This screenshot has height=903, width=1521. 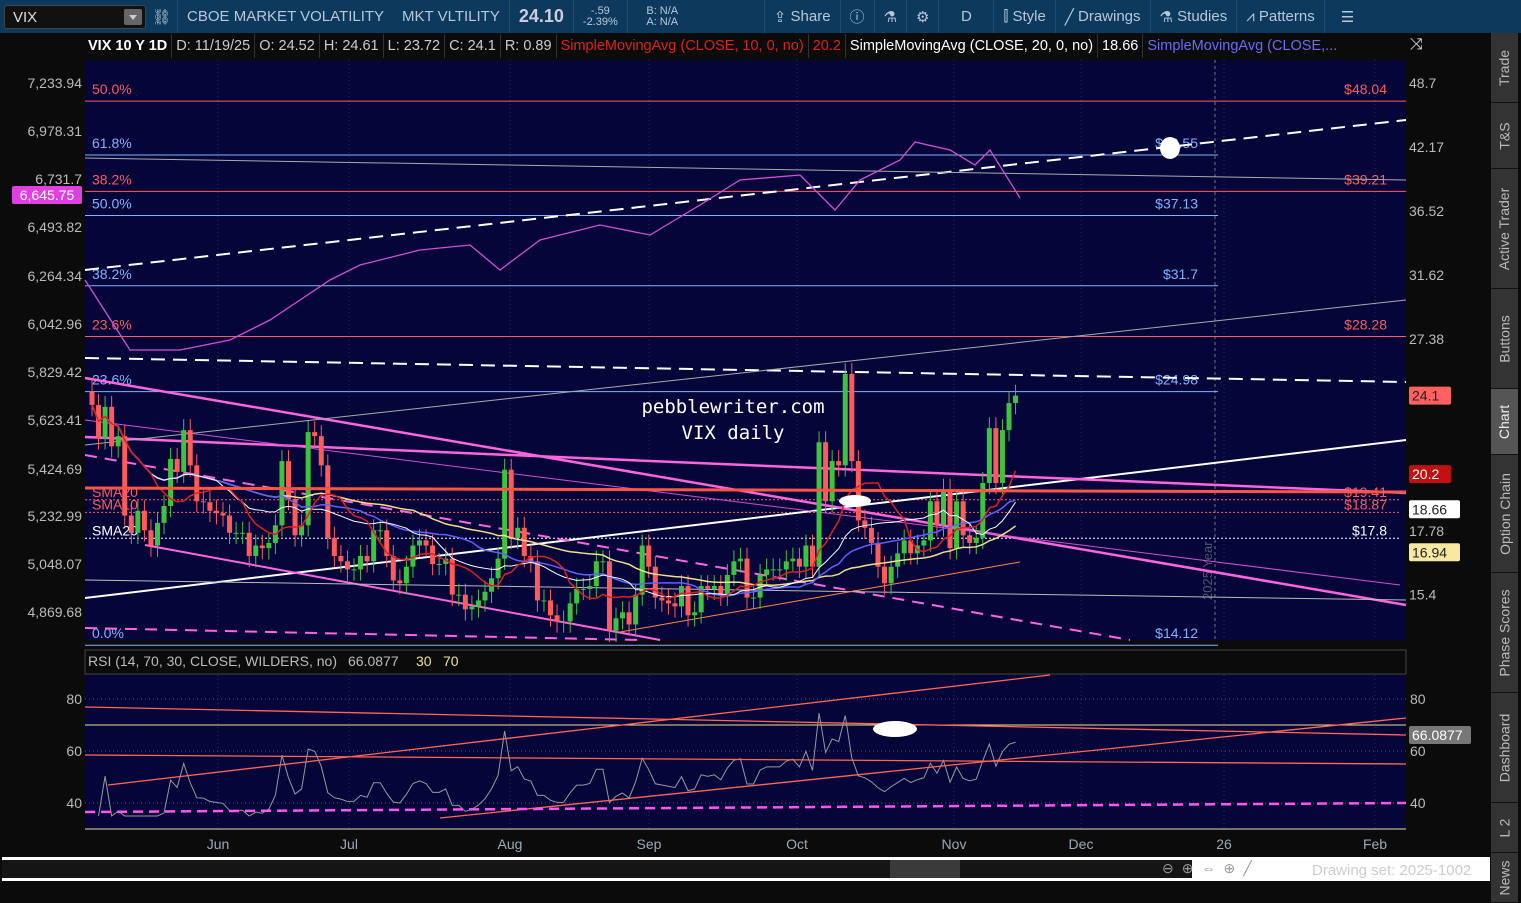 I want to click on spx-line, so click(x=552, y=246).